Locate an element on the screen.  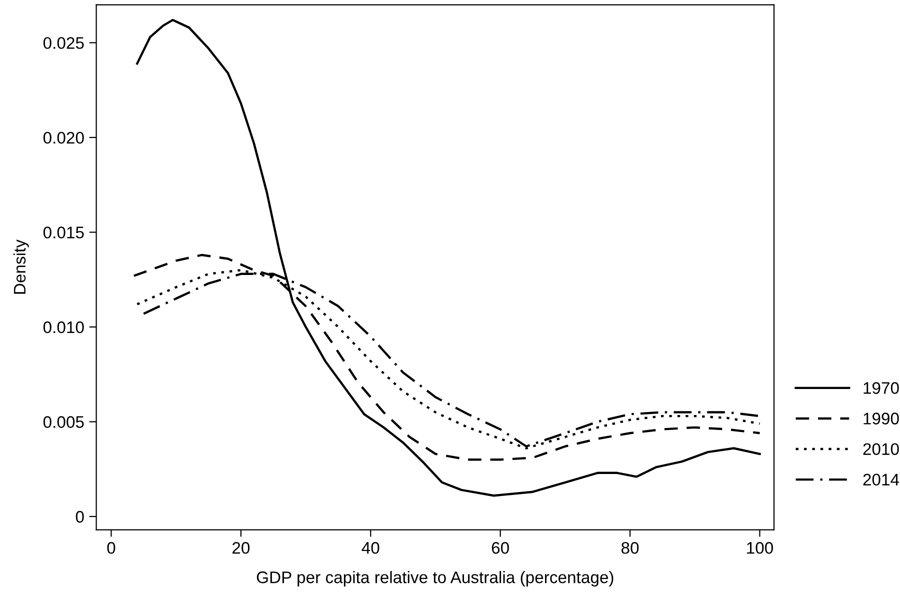
x-tick-label: 100 is located at coordinates (760, 548).